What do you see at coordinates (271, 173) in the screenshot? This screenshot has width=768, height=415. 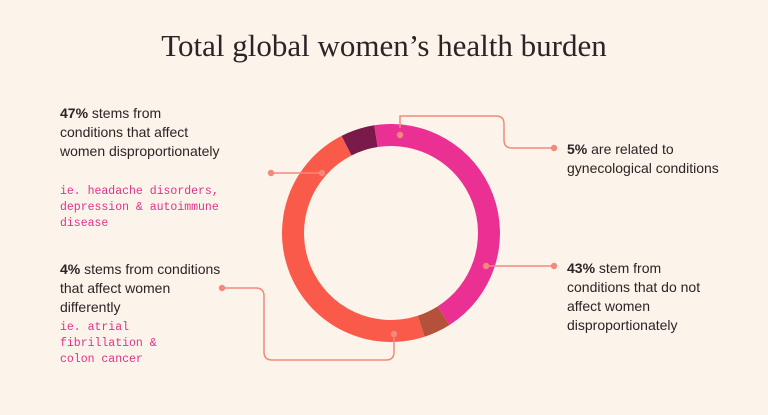 I see `leader-dot-47a` at bounding box center [271, 173].